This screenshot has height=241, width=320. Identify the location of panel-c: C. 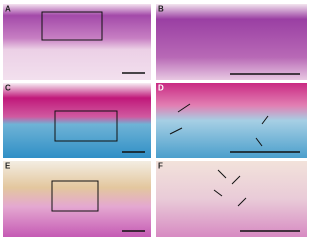
(77, 120).